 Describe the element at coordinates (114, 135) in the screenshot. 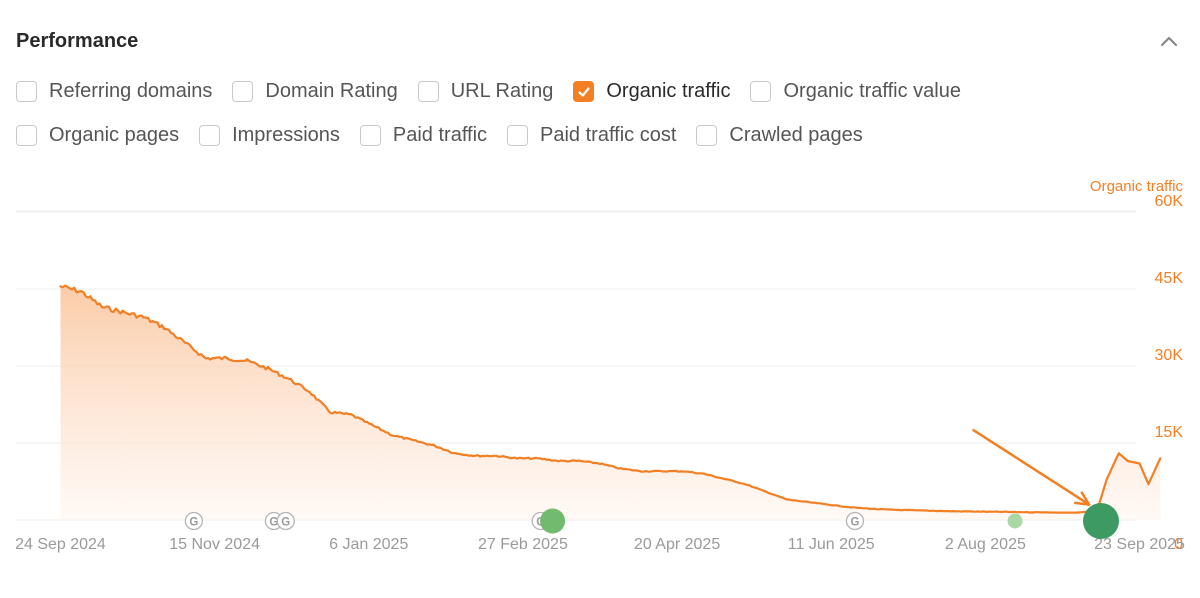

I see `checkbox-label: Organic pages` at that location.